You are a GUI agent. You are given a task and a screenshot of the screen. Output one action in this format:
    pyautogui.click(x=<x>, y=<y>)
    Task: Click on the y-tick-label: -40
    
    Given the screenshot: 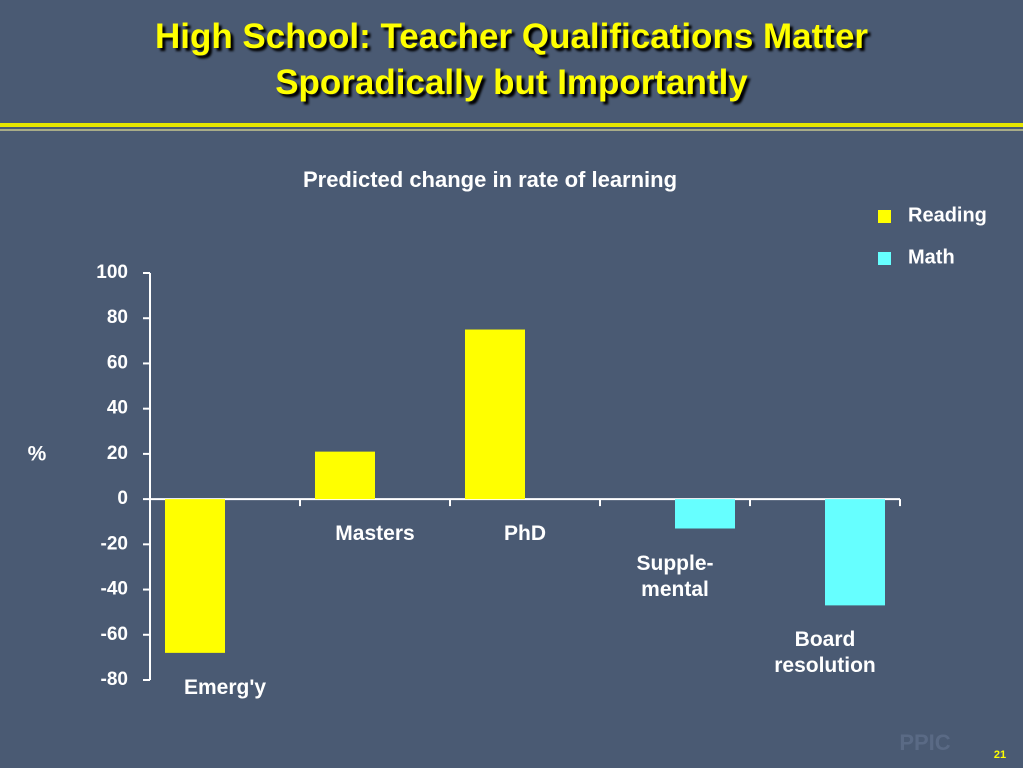 What is the action you would take?
    pyautogui.click(x=114, y=589)
    